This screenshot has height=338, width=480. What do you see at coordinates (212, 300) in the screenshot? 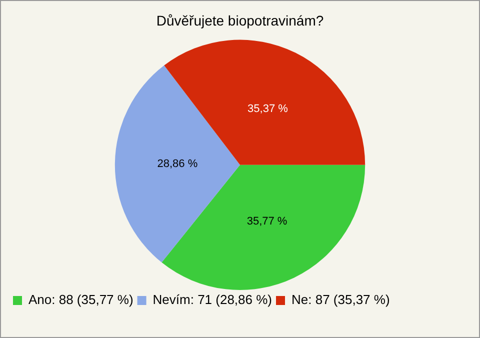
I see `legend-label: Nevím: 71 (28,86 %)` at bounding box center [212, 300].